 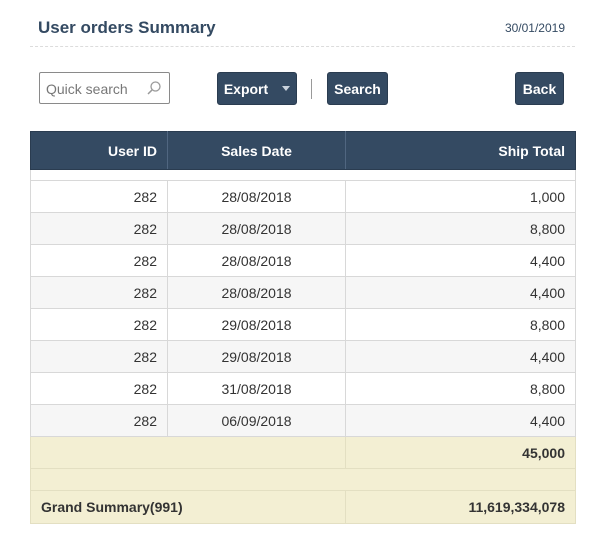 What do you see at coordinates (311, 89) in the screenshot?
I see `toolbar-divider` at bounding box center [311, 89].